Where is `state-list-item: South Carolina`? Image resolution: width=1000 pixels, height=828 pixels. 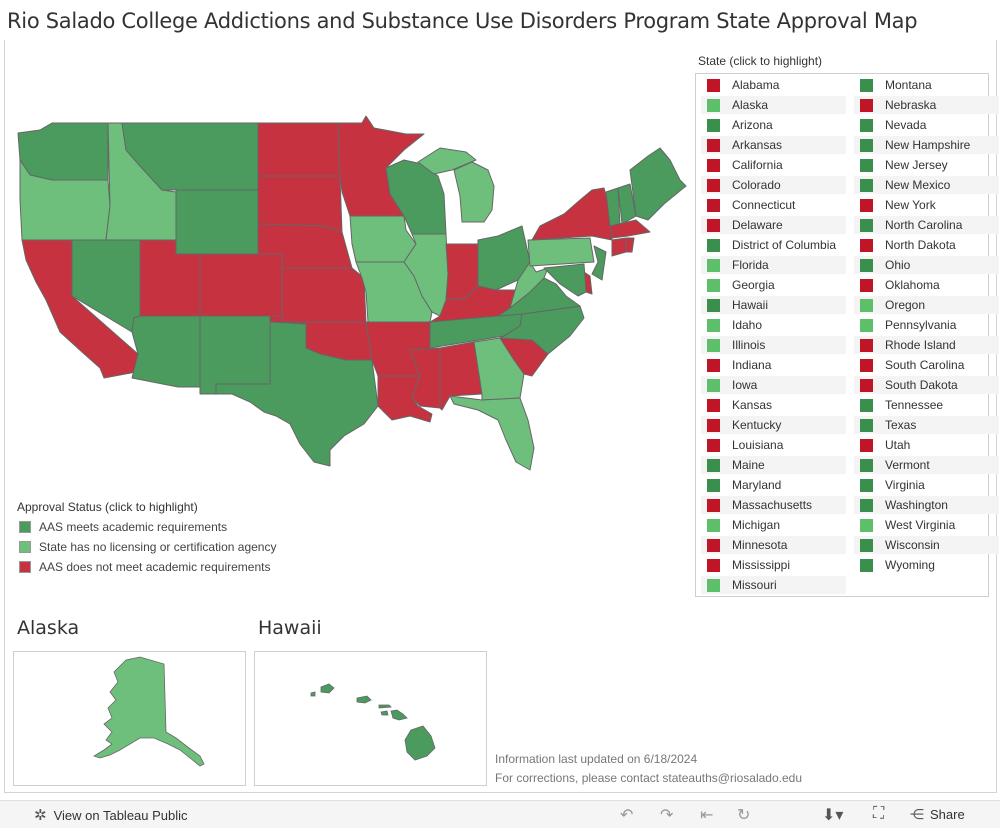 state-list-item: South Carolina is located at coordinates (926, 365).